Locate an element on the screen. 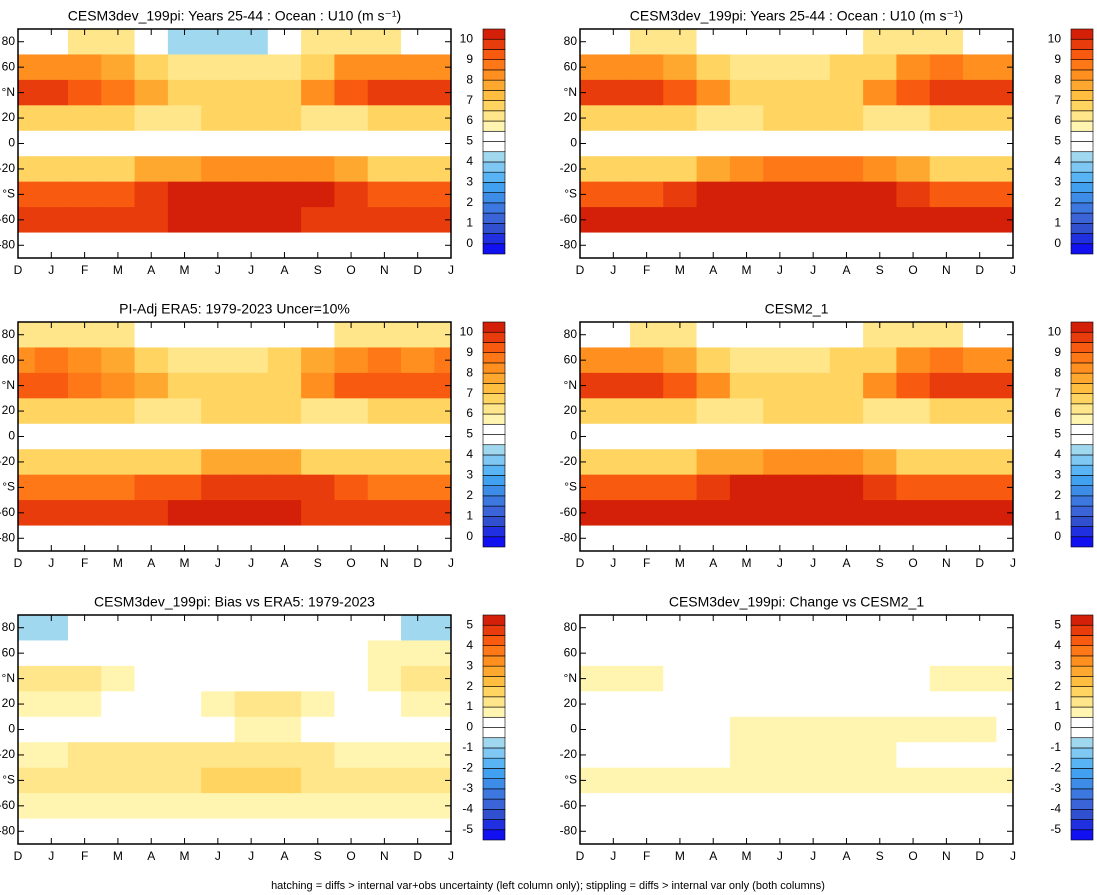  y-tick-label: 20 is located at coordinates (9, 703).